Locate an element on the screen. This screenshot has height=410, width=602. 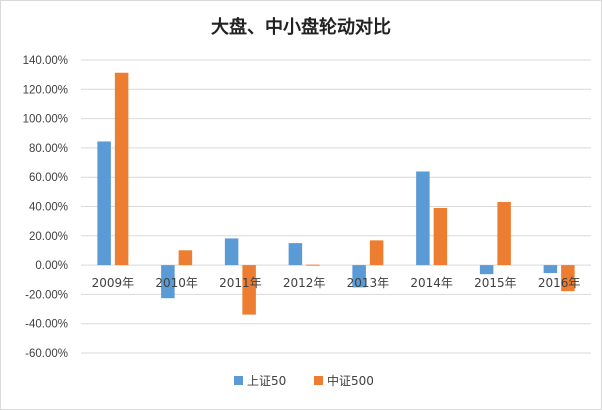
y-tick-label: 60.00% is located at coordinates (48, 178).